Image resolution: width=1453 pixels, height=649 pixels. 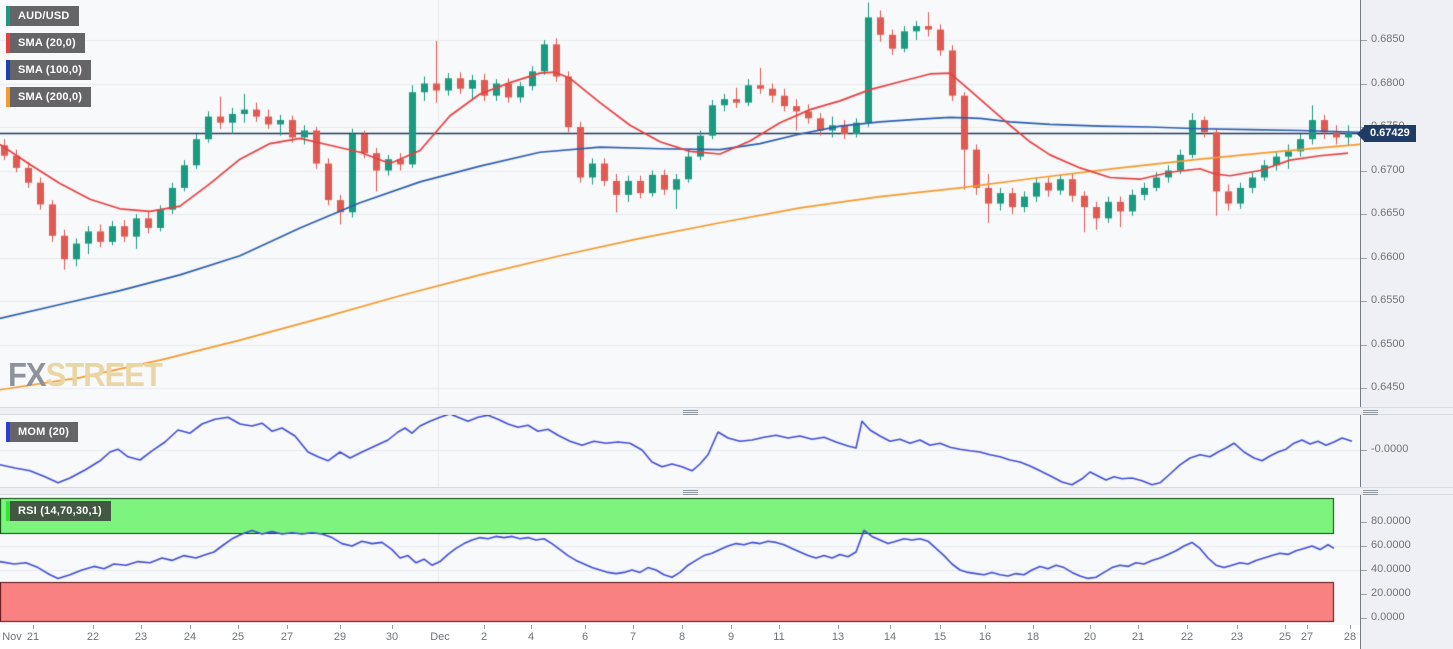 I want to click on legend-chip-sma20: SMA (20,0), so click(x=45, y=43).